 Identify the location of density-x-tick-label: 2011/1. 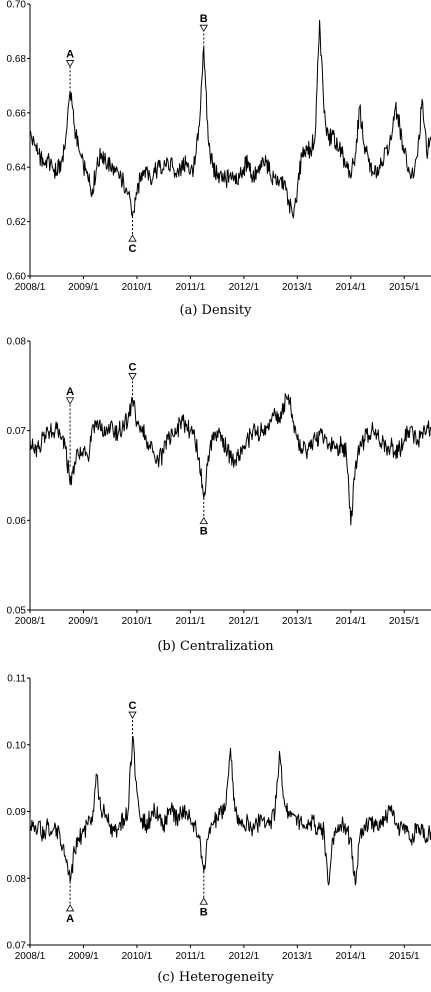
(190, 287).